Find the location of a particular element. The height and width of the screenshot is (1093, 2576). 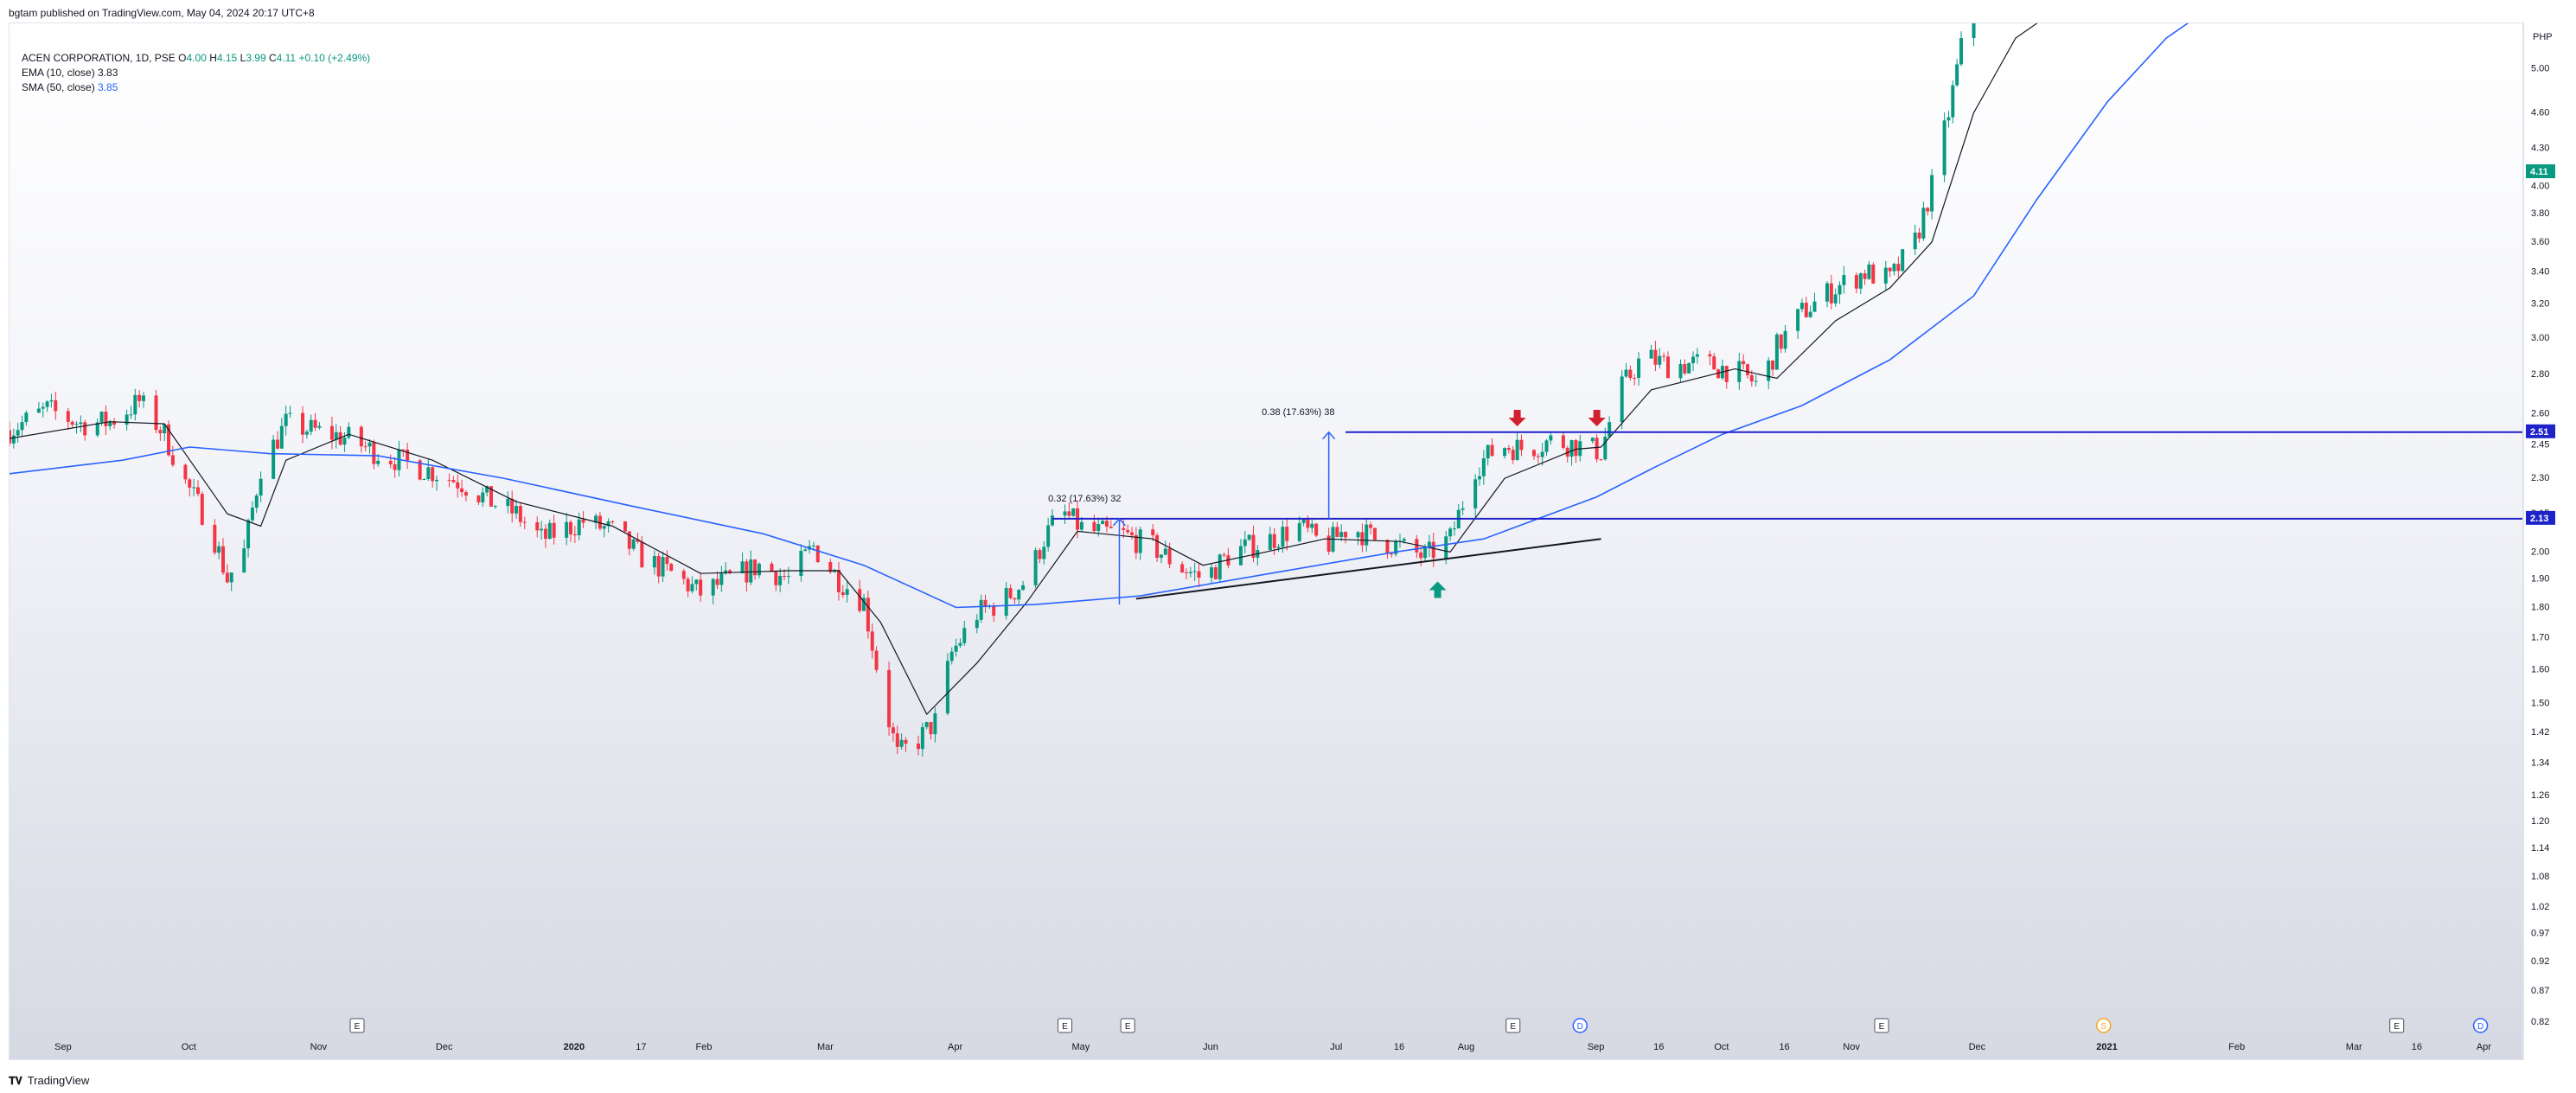

price-tick: 2.00 is located at coordinates (2540, 551).